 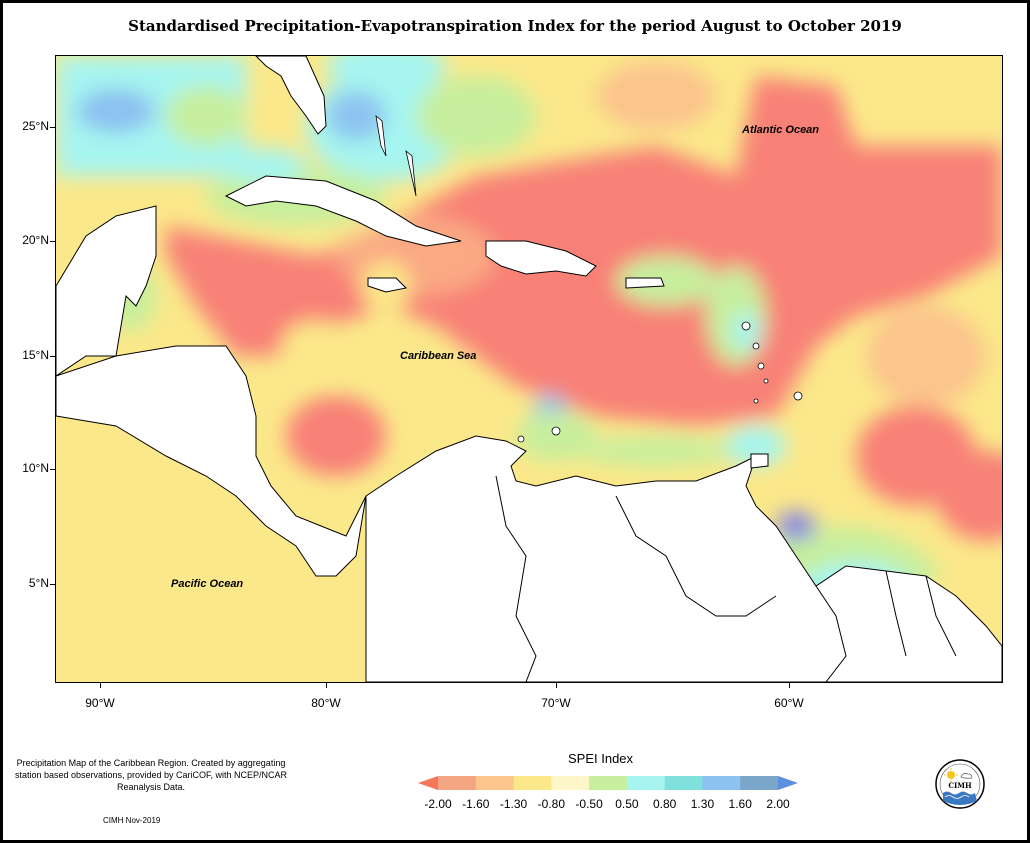 I want to click on country-borders, so click(x=726, y=578).